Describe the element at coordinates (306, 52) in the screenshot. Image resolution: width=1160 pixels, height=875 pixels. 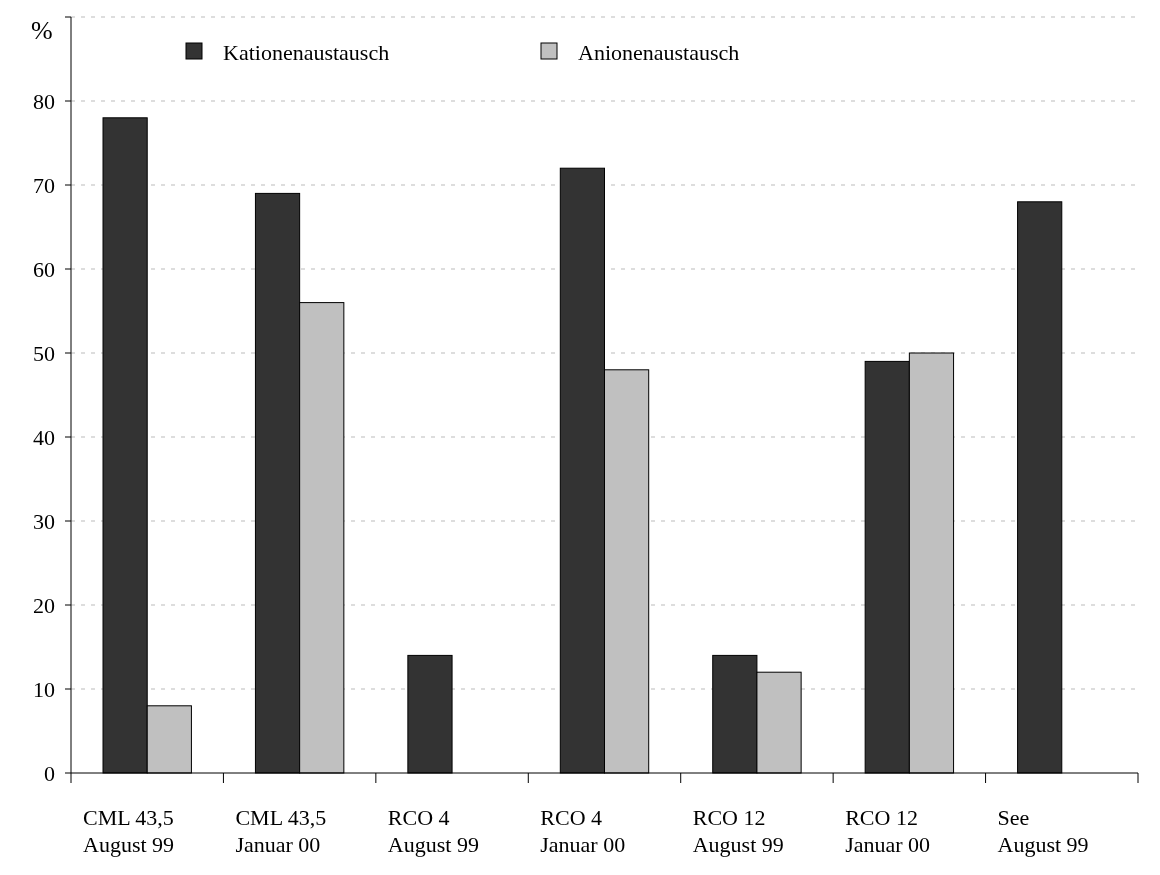
I see `legend-label: Kationenaustausch` at that location.